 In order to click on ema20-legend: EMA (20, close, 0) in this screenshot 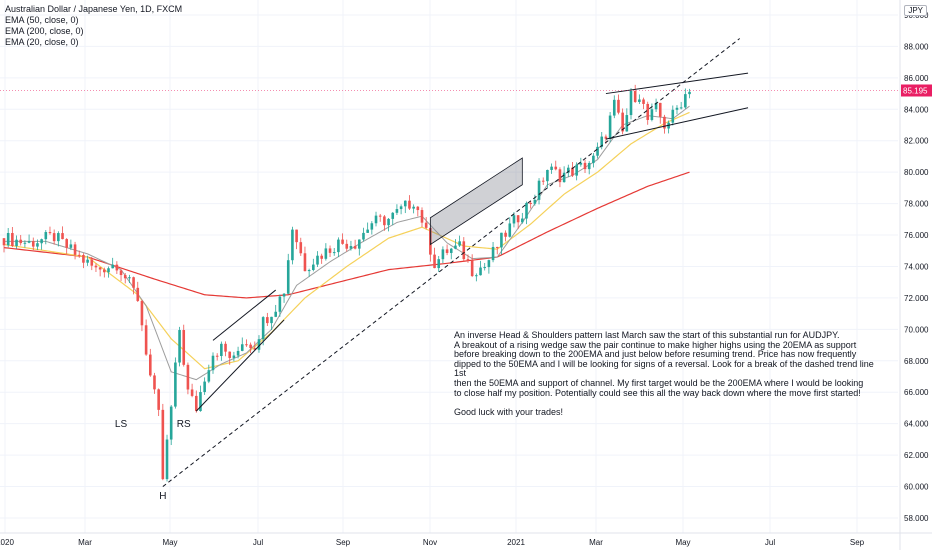, I will do `click(42, 42)`.